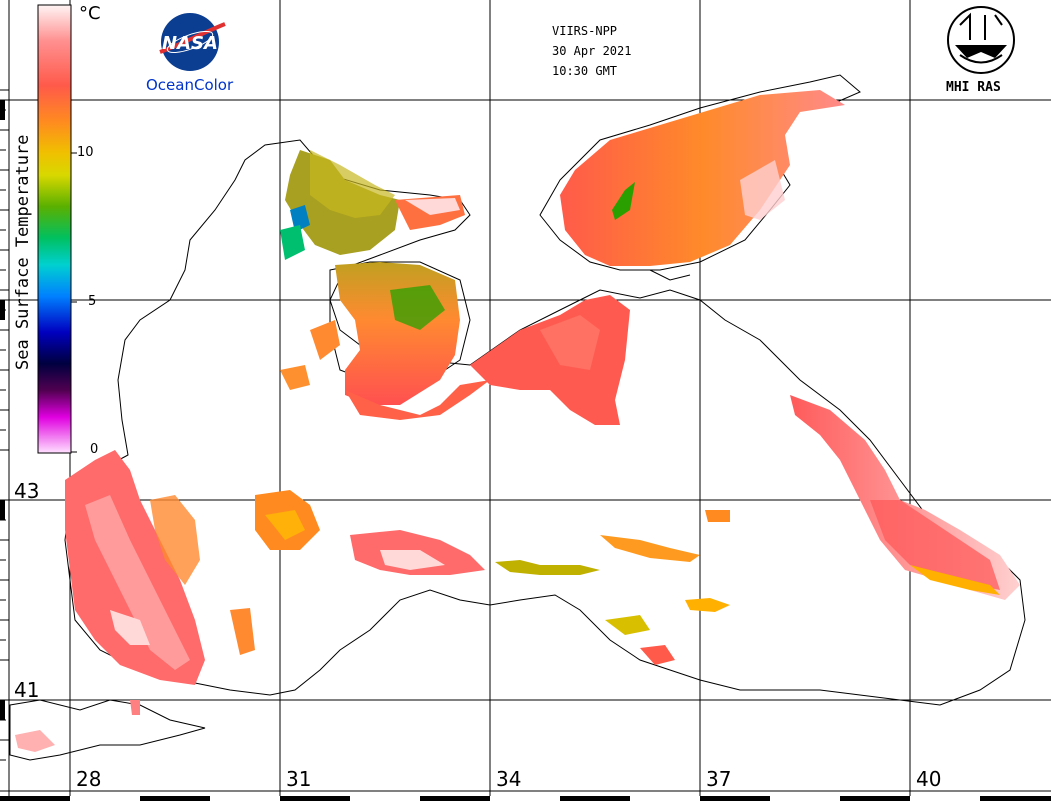 The width and height of the screenshot is (1051, 801). I want to click on colorbar-tick-0: 0, so click(94, 449).